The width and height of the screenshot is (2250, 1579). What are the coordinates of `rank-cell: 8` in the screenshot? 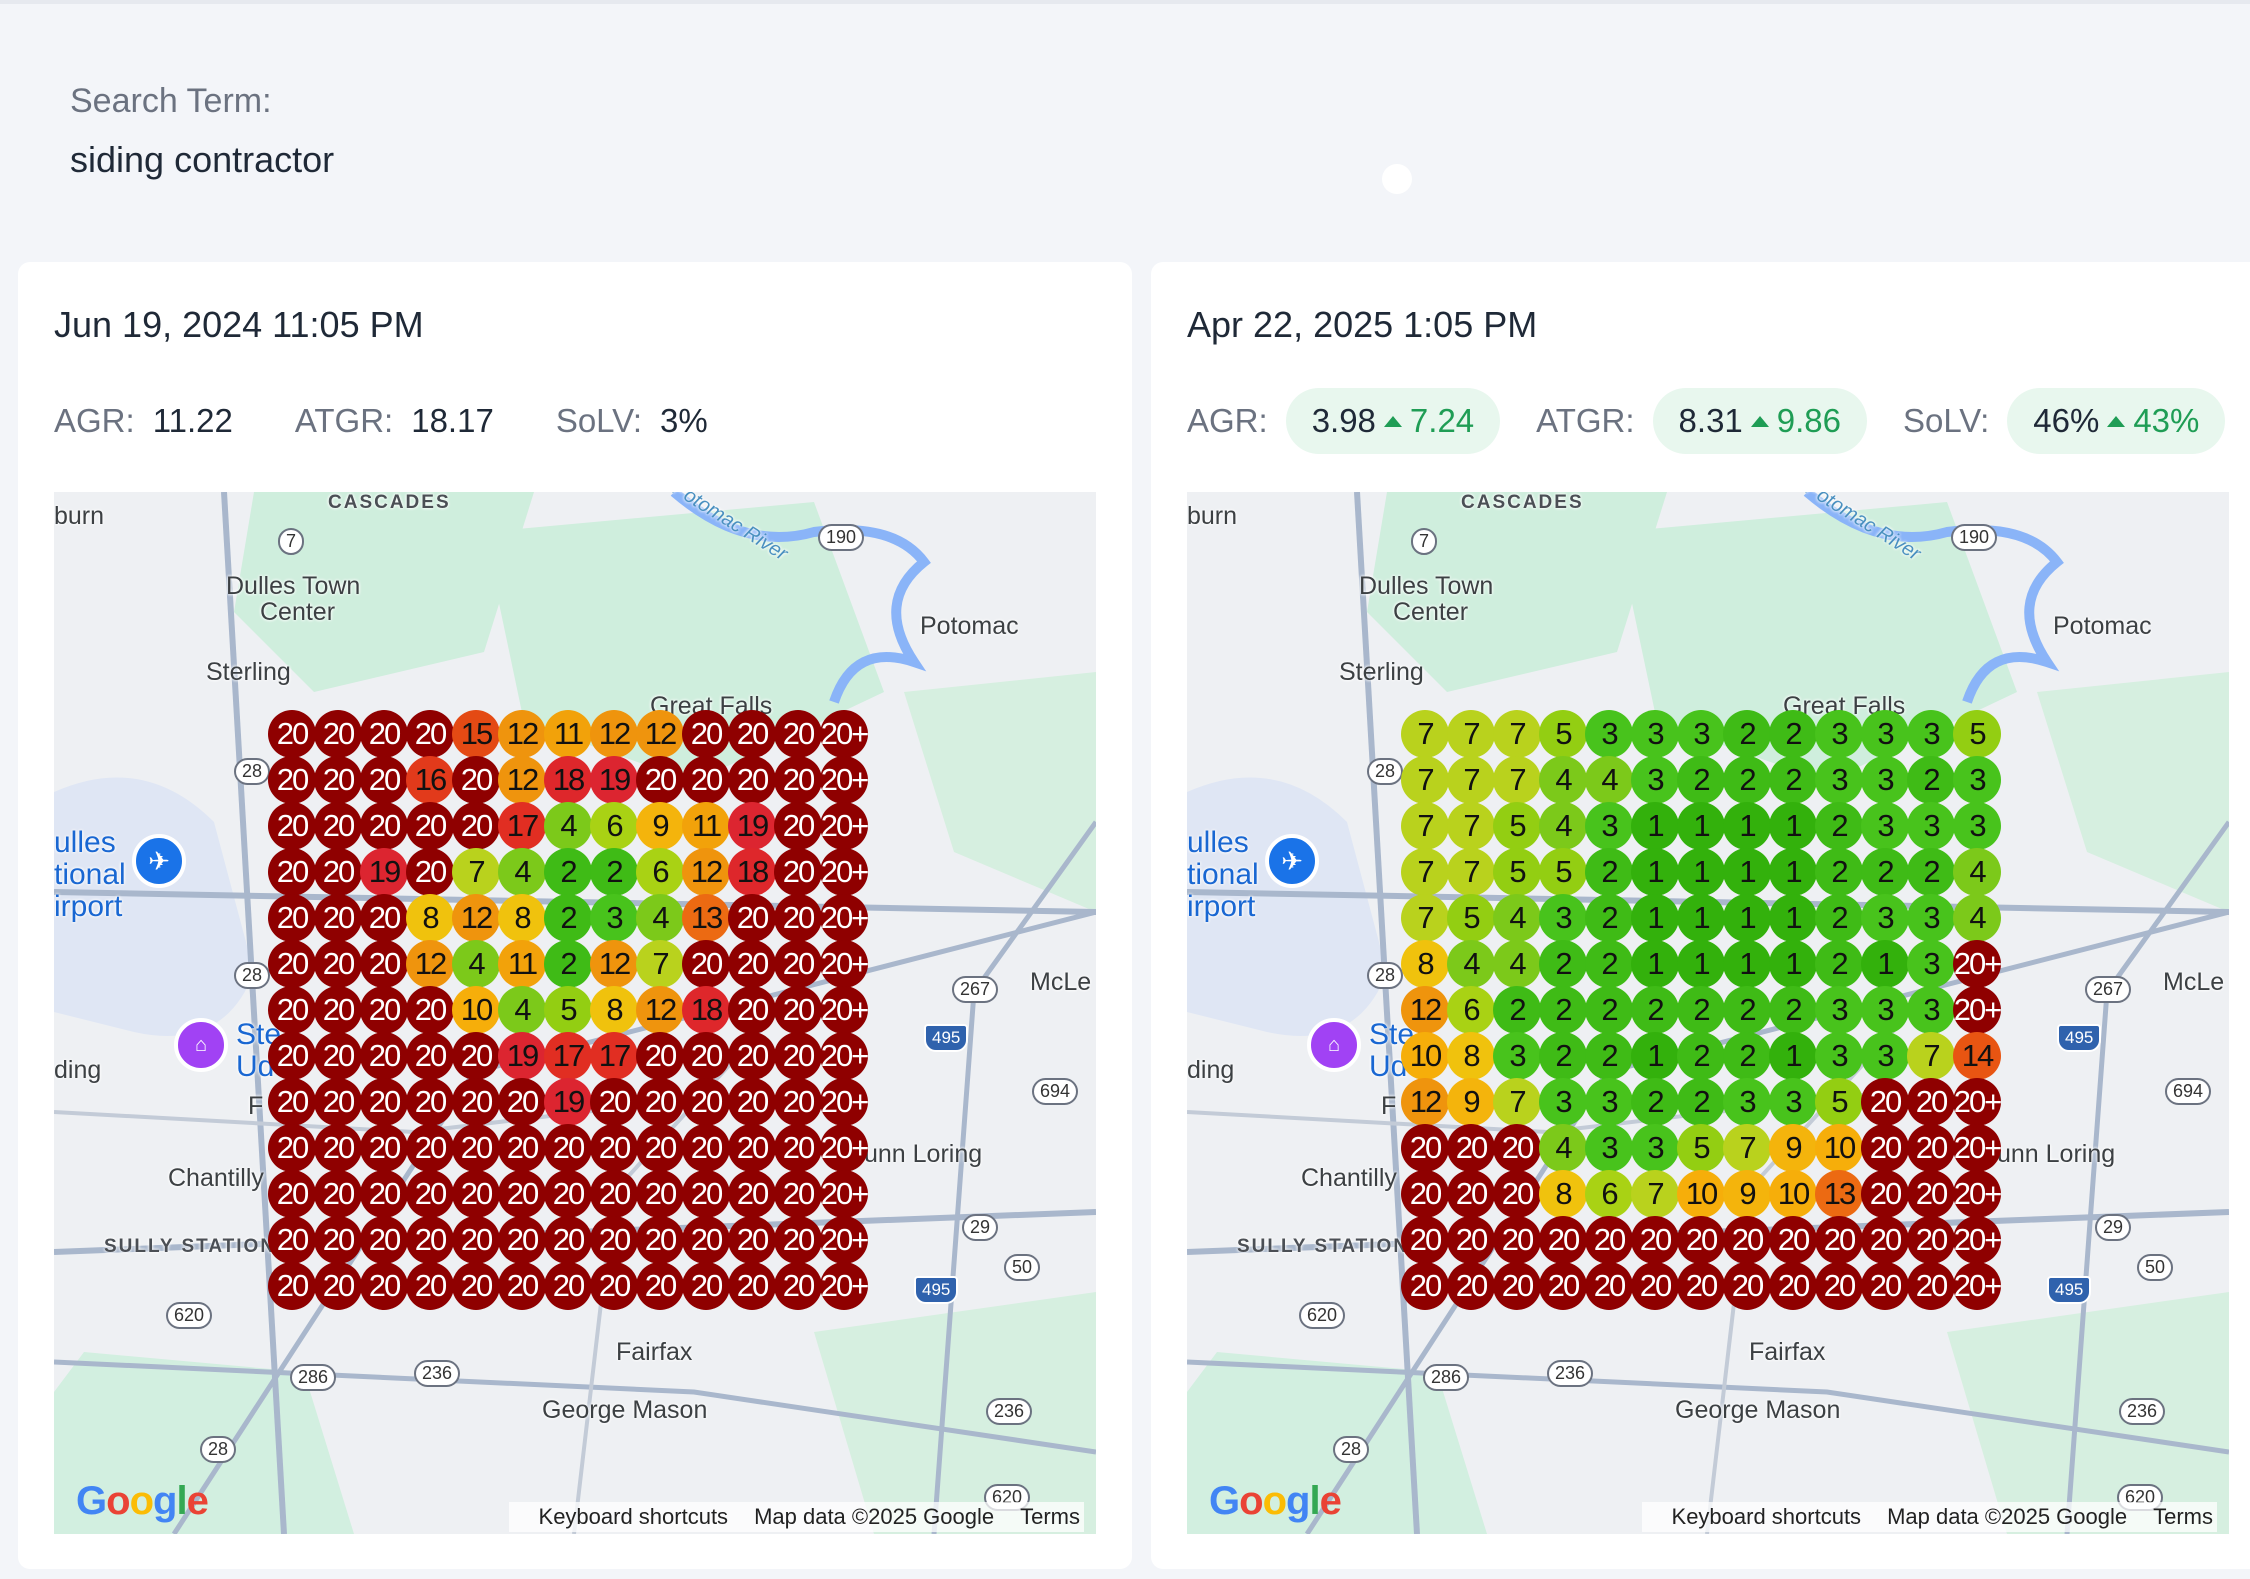 It's located at (430, 918).